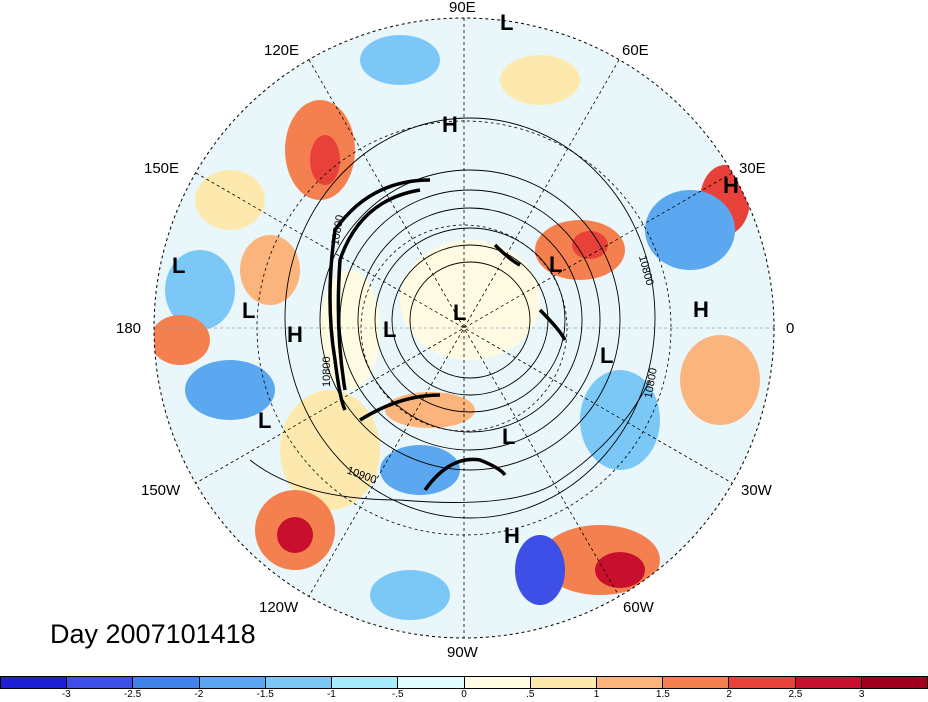 Image resolution: width=928 pixels, height=702 pixels. What do you see at coordinates (447, 335) in the screenshot?
I see `jet-contours` at bounding box center [447, 335].